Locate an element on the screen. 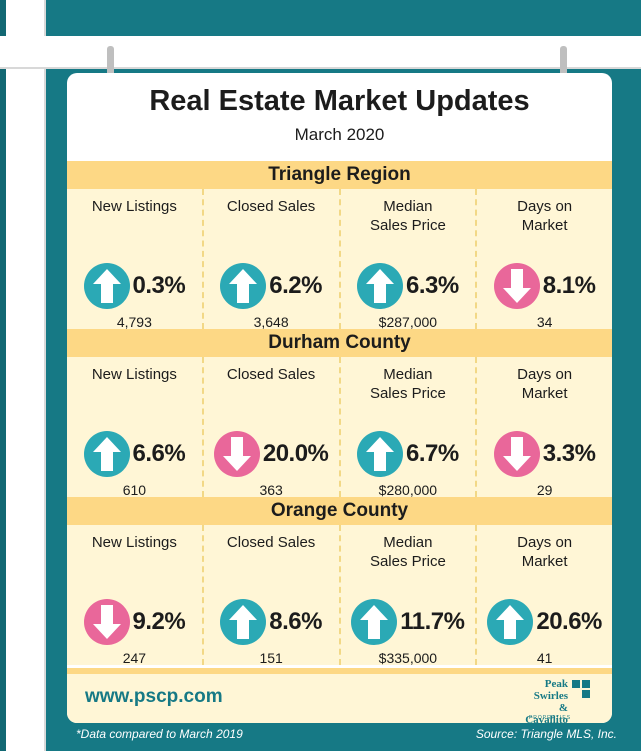  footnote: *Data compared to March 2019 is located at coordinates (159, 734).